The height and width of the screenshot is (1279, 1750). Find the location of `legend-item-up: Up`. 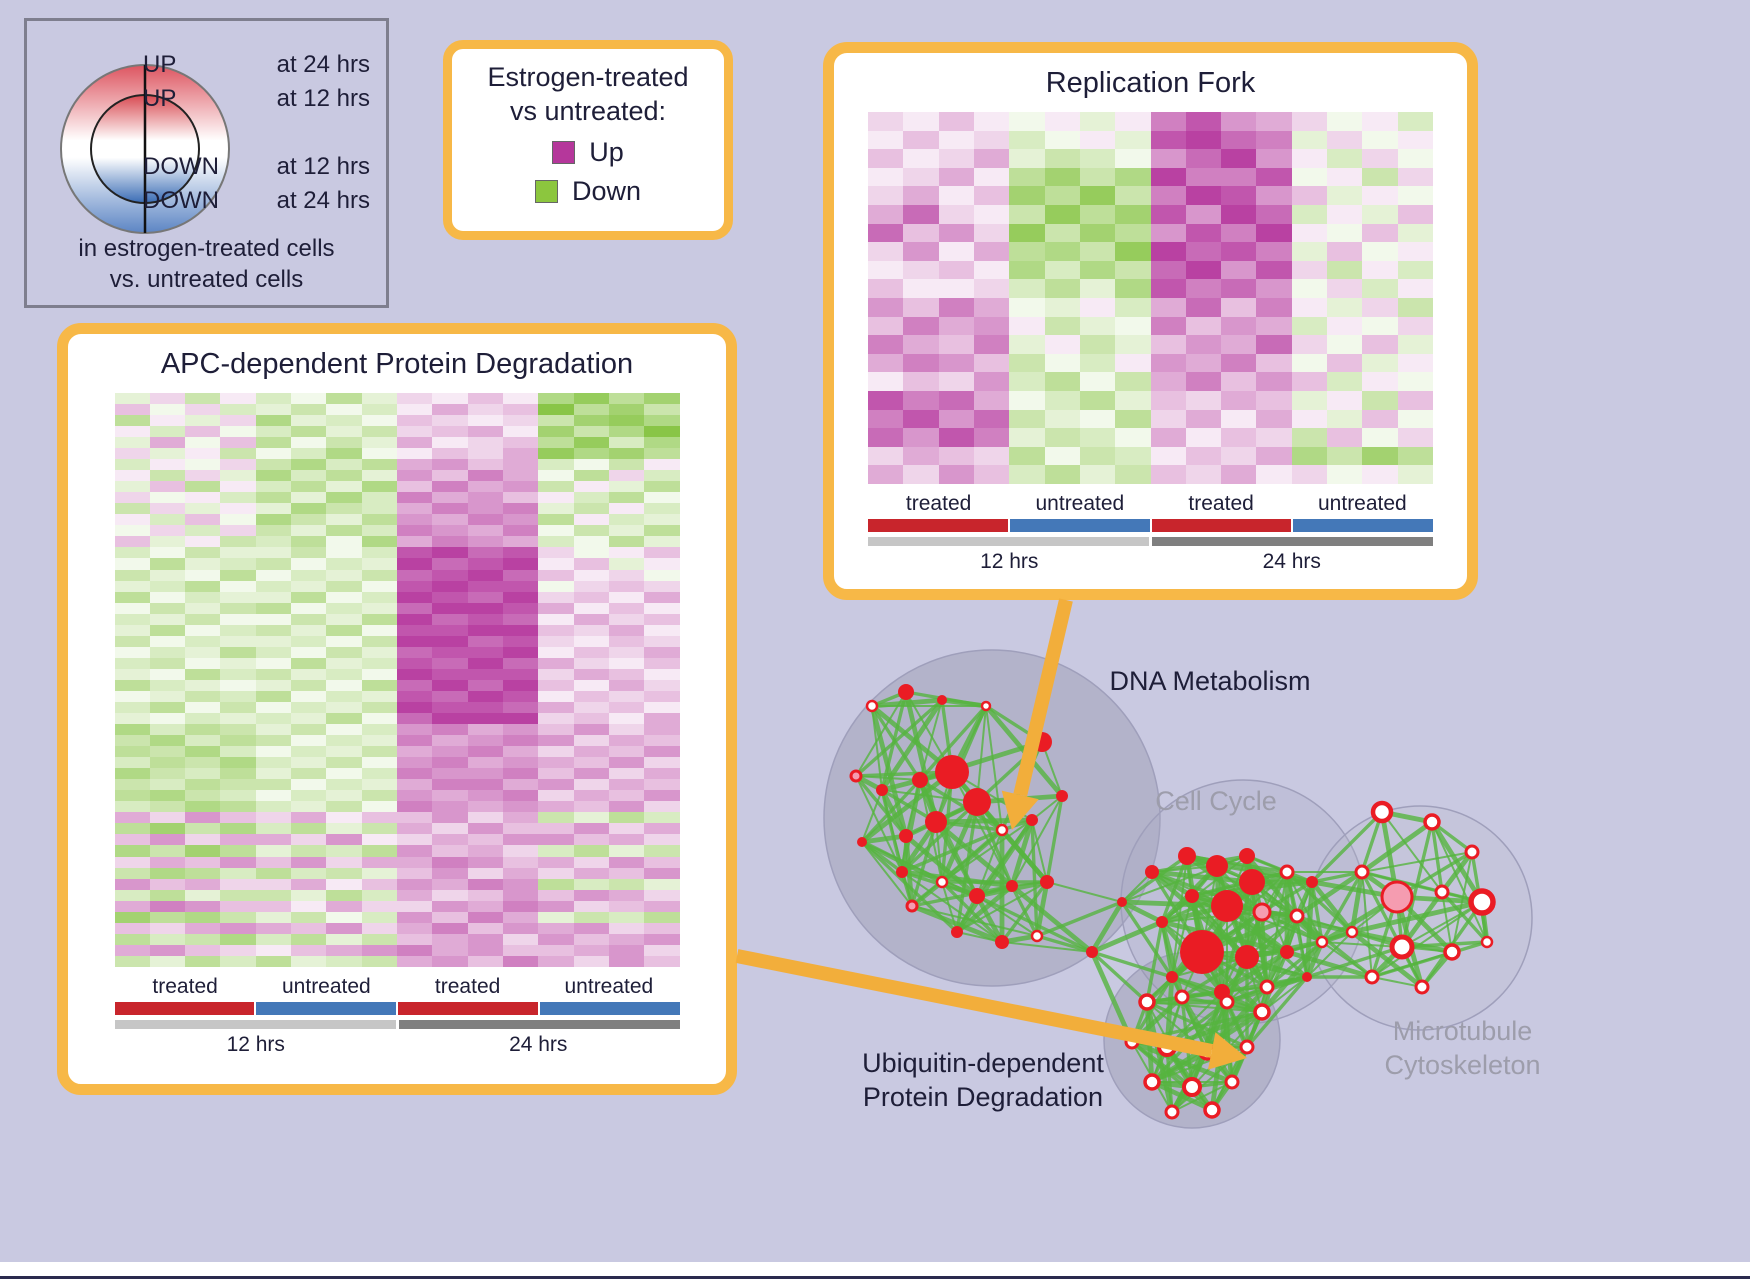

legend-item-up: Up is located at coordinates (588, 152).